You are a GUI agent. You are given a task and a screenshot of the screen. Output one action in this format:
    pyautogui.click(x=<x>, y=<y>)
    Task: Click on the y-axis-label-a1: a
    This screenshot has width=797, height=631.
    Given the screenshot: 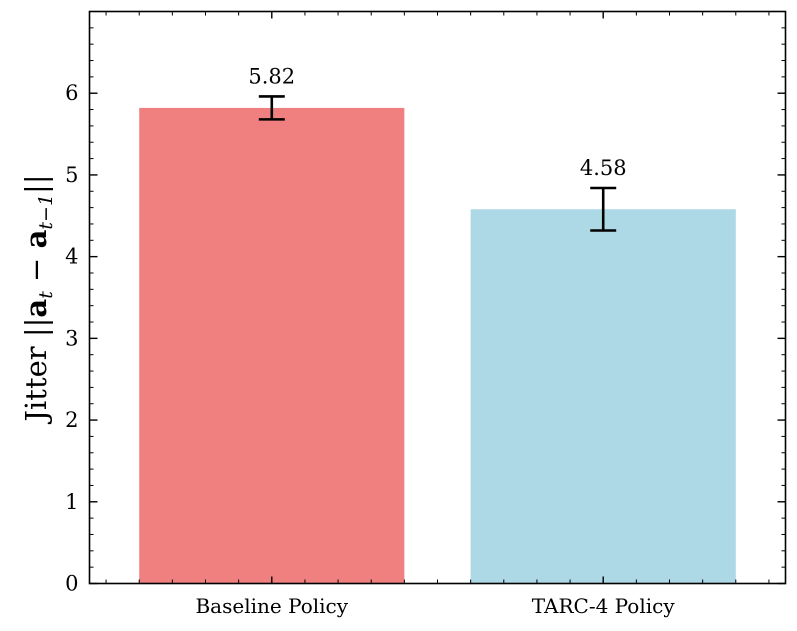 What is the action you would take?
    pyautogui.click(x=36, y=308)
    